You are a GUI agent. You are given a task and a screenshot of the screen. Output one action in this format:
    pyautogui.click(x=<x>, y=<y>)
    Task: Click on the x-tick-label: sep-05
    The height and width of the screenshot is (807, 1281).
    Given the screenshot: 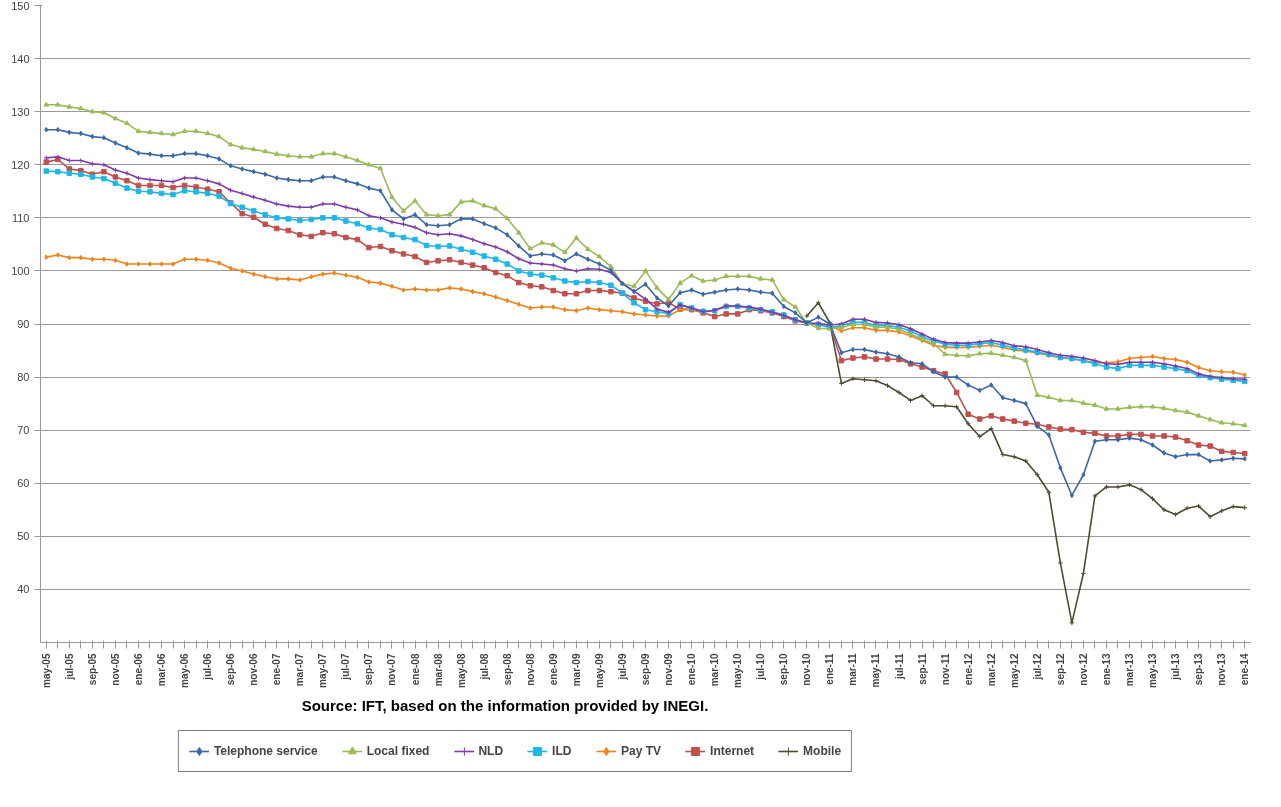 What is the action you would take?
    pyautogui.click(x=92, y=669)
    